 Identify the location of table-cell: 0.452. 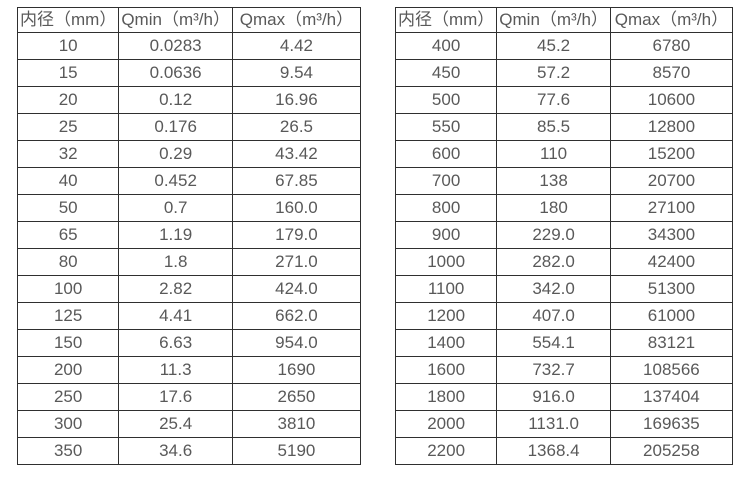
(175, 181).